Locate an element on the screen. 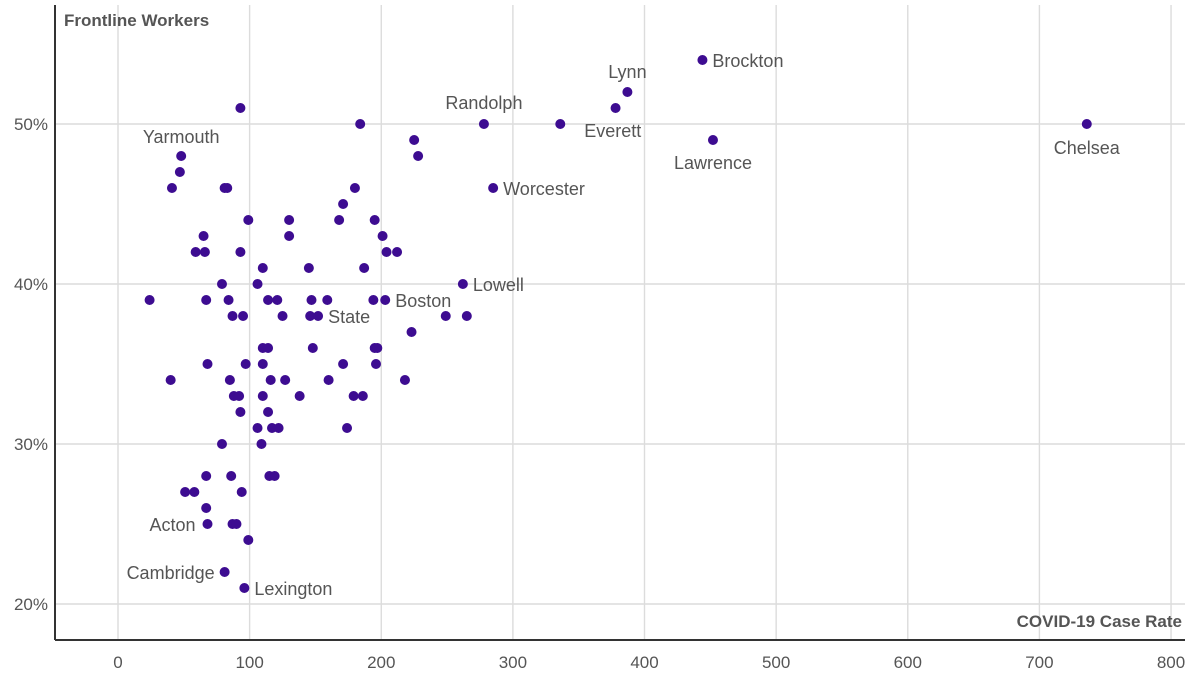 The image size is (1195, 675). point-label-worcester: Worcester is located at coordinates (544, 189).